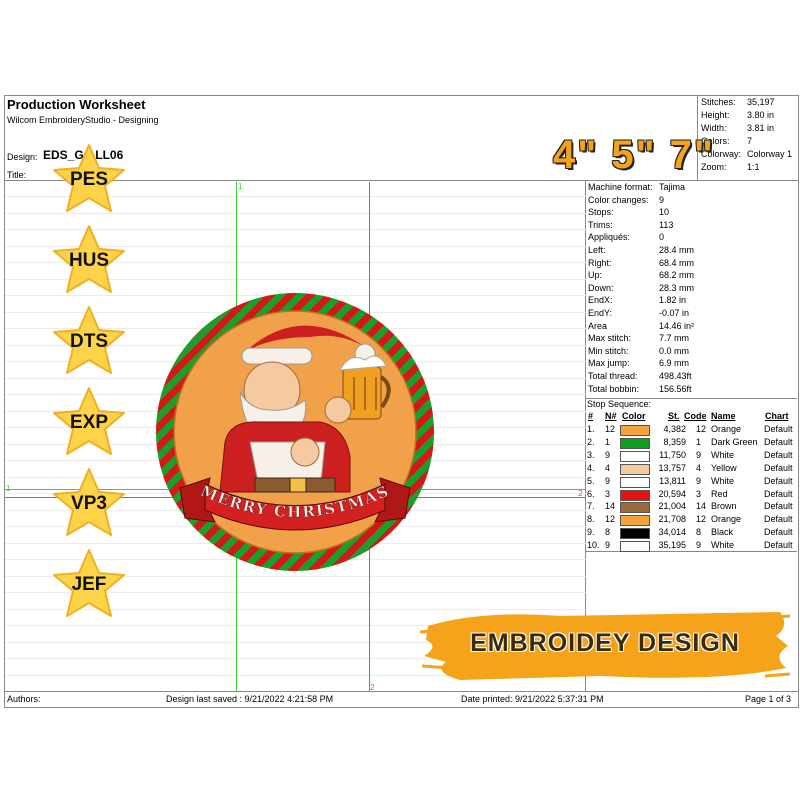 This screenshot has width=800, height=800. I want to click on format-star: DTS, so click(89, 341).